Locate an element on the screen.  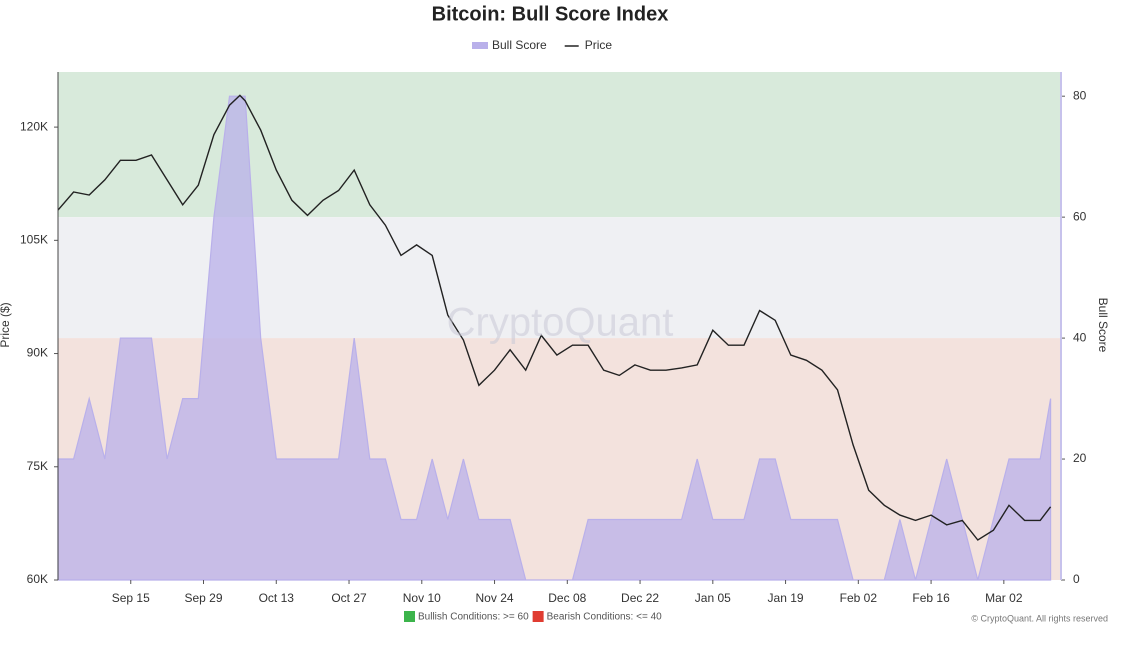
chart-title: Bitcoin: Bull Score Index is located at coordinates (550, 14).